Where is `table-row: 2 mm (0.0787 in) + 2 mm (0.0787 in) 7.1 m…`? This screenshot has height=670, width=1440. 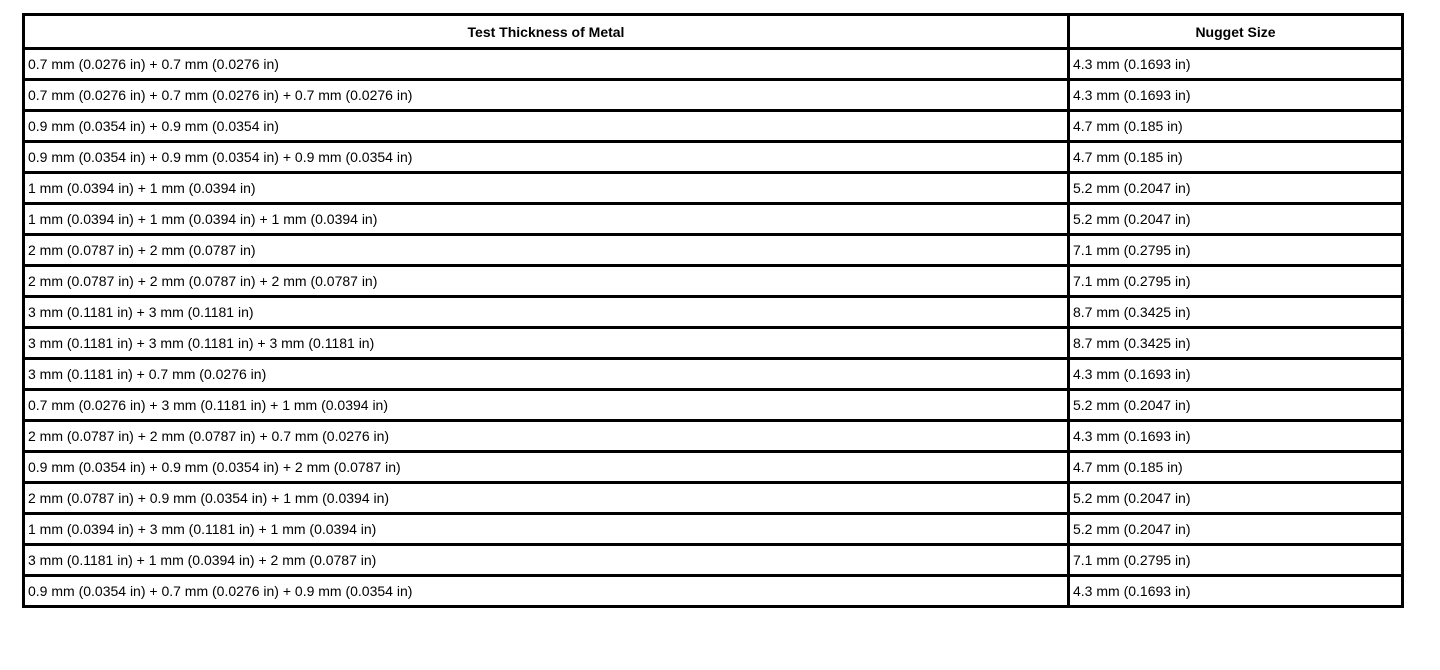 table-row: 2 mm (0.0787 in) + 2 mm (0.0787 in) 7.1 m… is located at coordinates (713, 250).